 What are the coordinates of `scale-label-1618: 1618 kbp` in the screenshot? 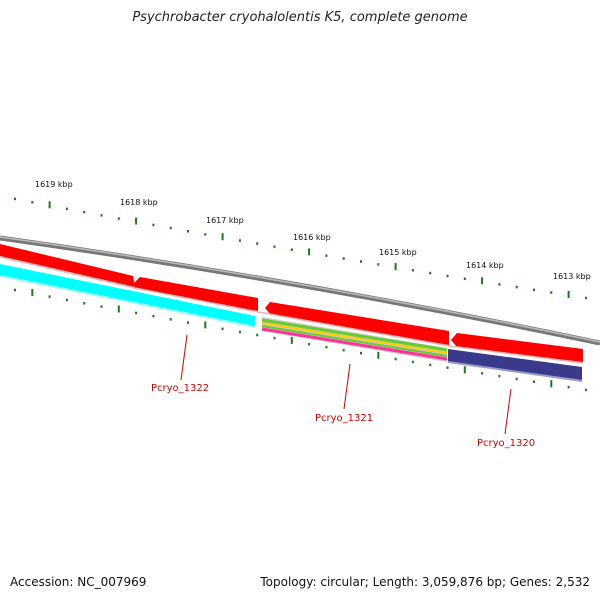 It's located at (139, 202).